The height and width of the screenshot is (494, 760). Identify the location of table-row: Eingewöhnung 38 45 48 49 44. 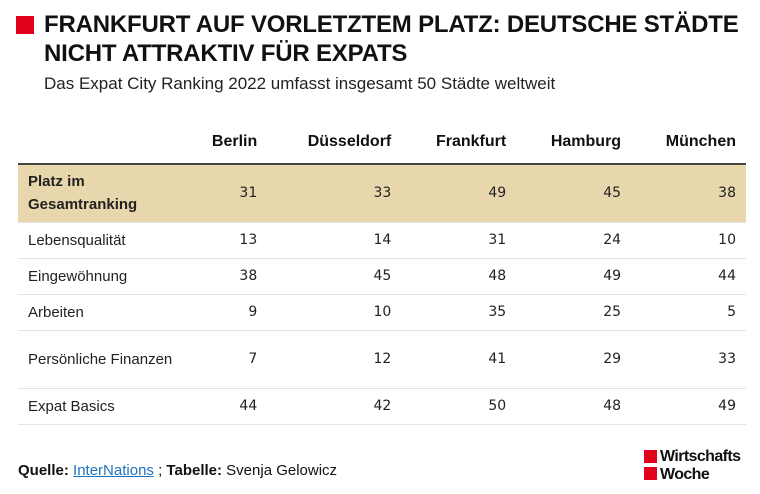
(382, 276).